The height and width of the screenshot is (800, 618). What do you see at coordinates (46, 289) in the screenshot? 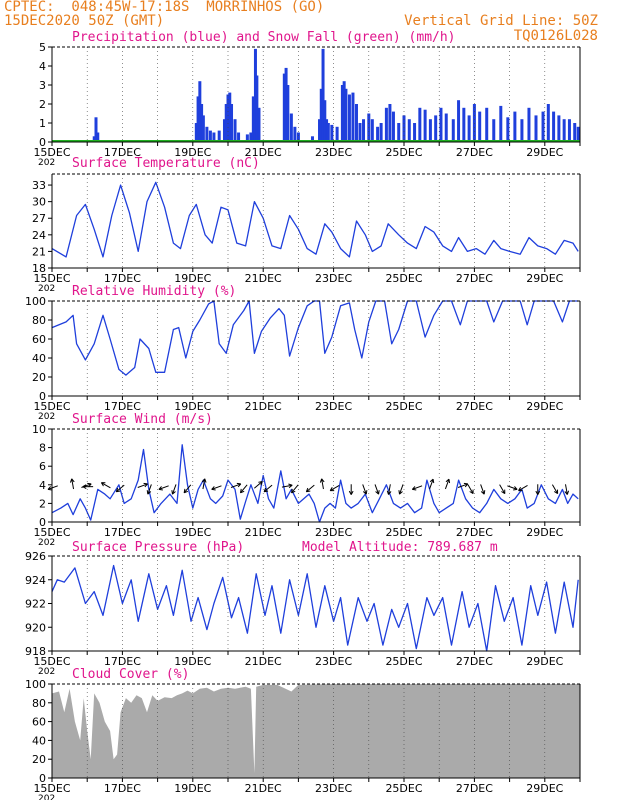
I see `x-year-label: 202` at bounding box center [46, 289].